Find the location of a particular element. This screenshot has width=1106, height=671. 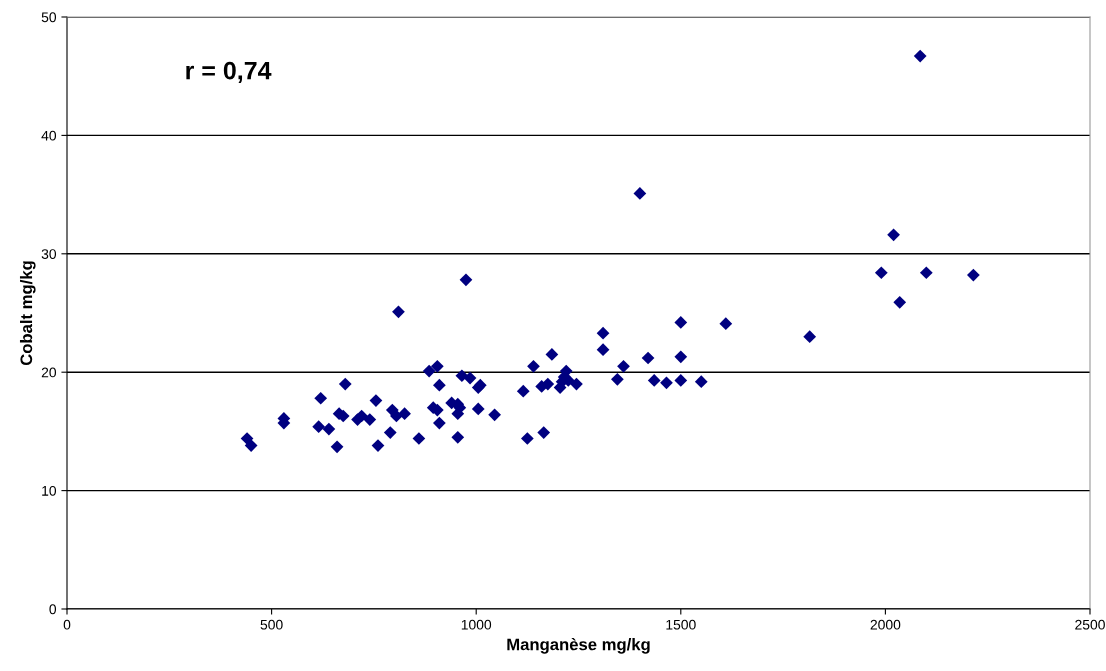

y-tick-label: 0 is located at coordinates (53, 609).